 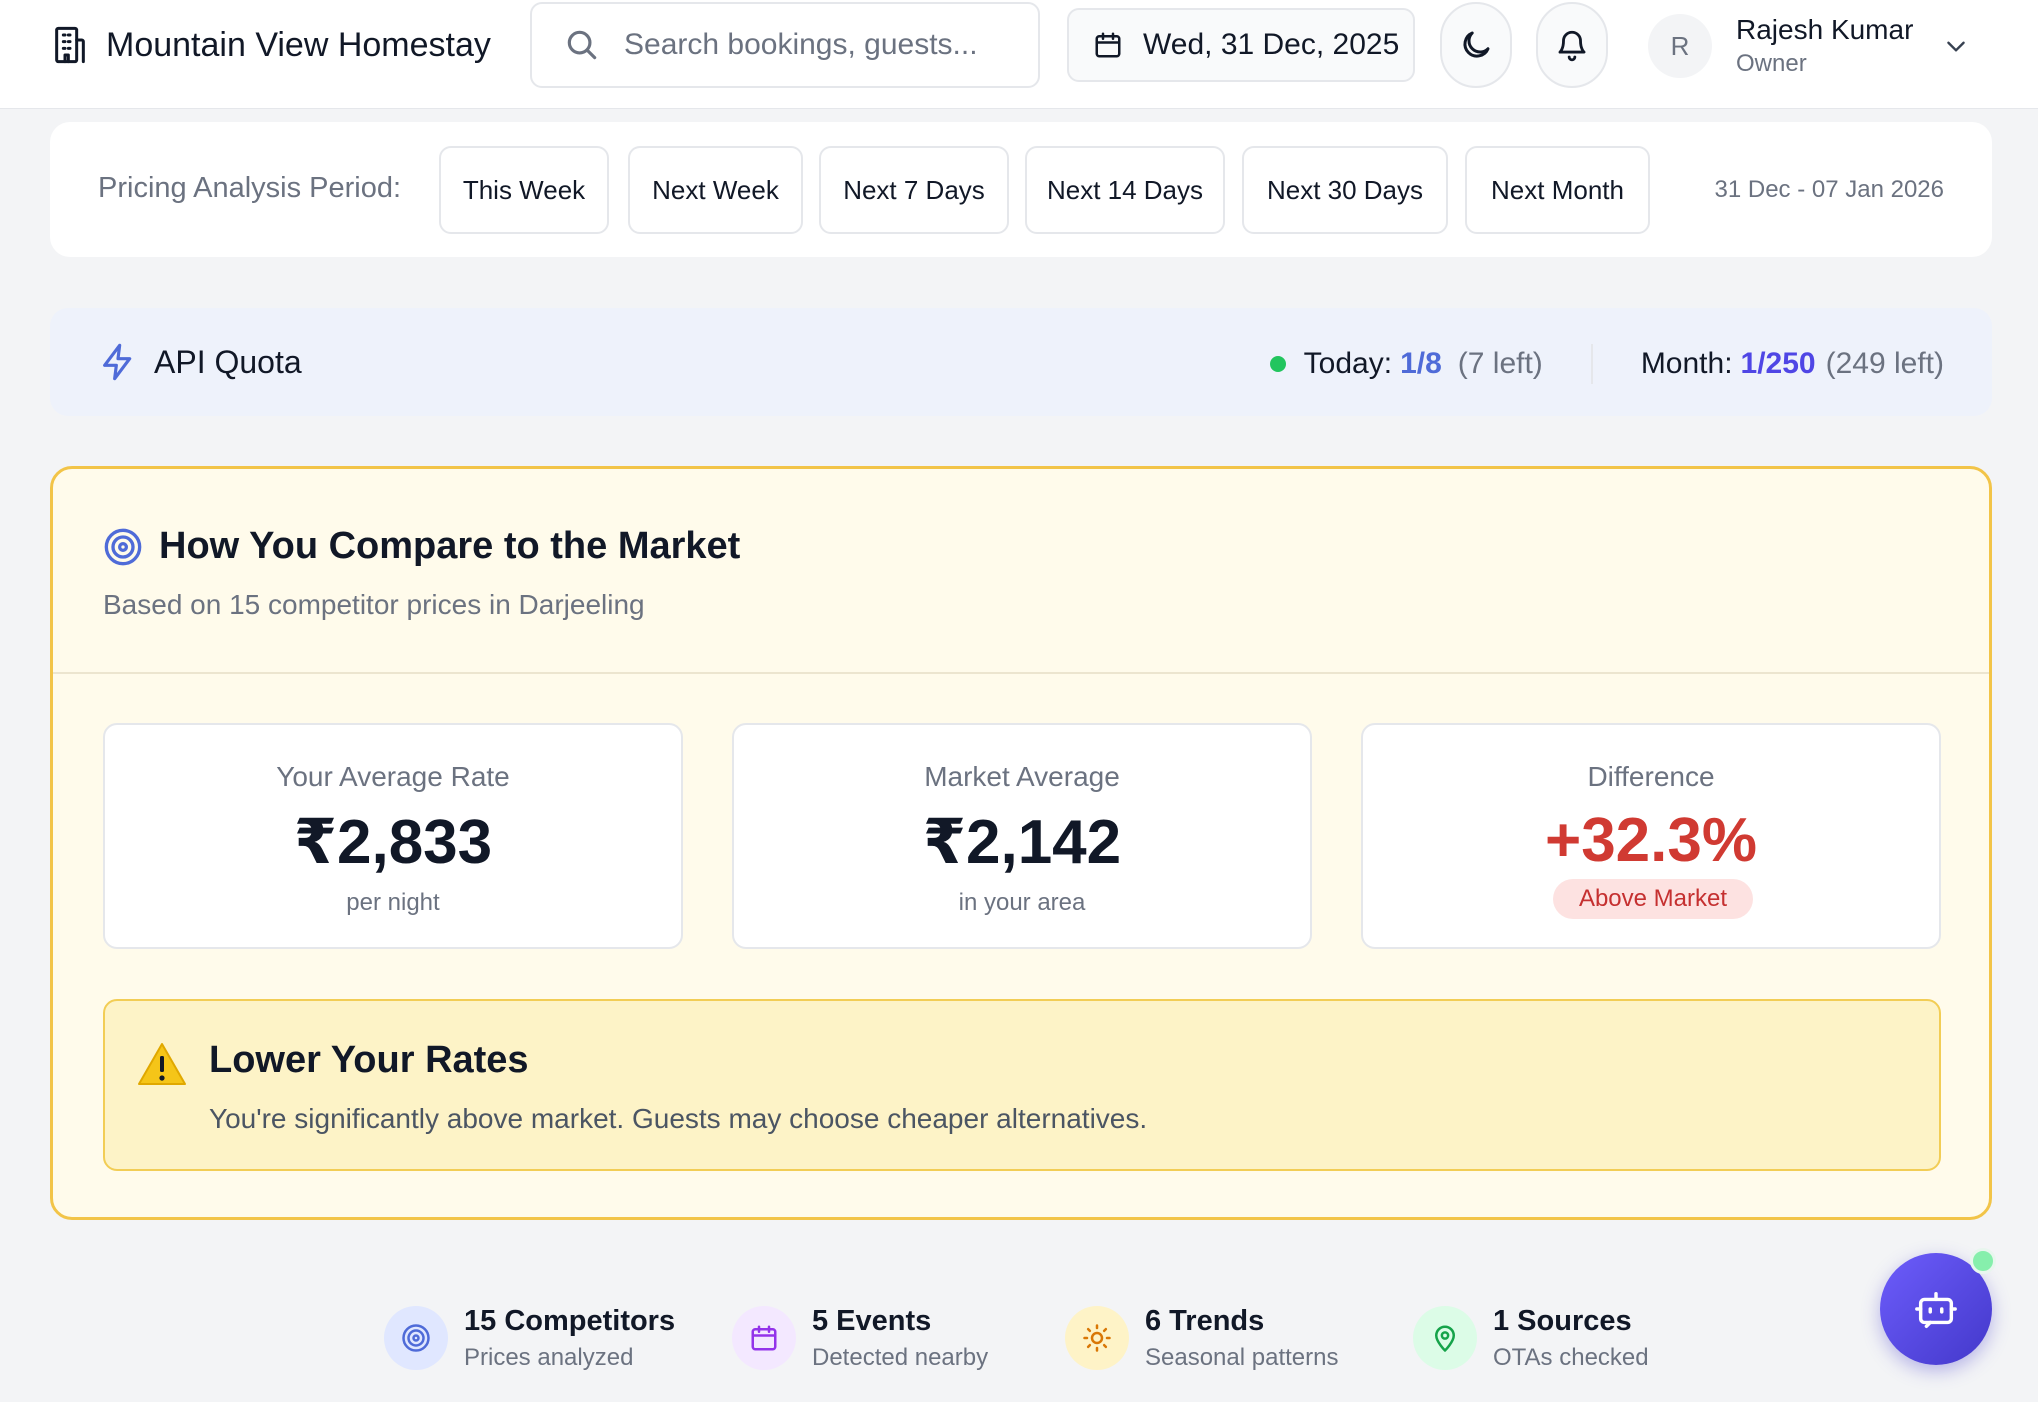 What do you see at coordinates (1680, 46) in the screenshot?
I see `avatar: R` at bounding box center [1680, 46].